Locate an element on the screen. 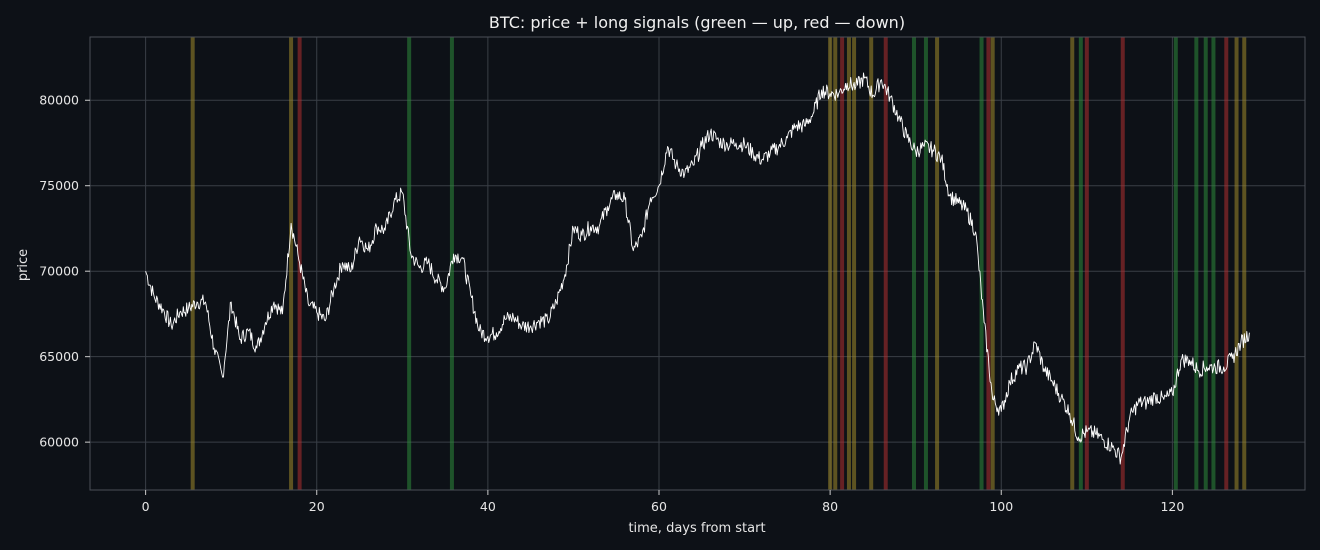 The image size is (1320, 550). x-axis-label: time, days from start is located at coordinates (696, 528).